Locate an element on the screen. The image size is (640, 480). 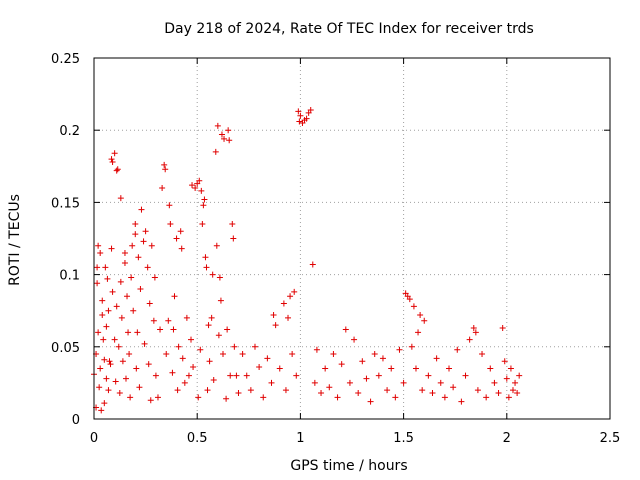
y-tick-label: 0.15 is located at coordinates (65, 203).